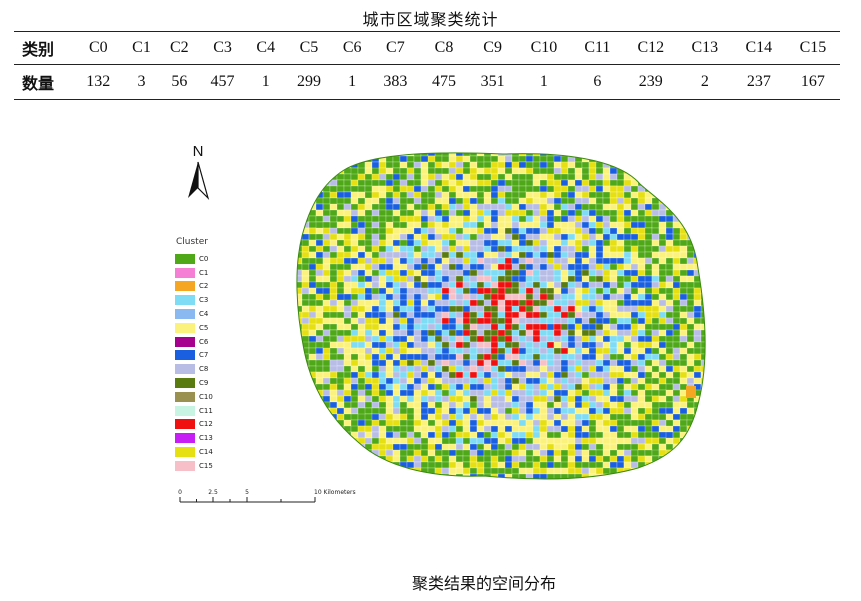 Image resolution: width=861 pixels, height=601 pixels. I want to click on legend-label: C5, so click(204, 327).